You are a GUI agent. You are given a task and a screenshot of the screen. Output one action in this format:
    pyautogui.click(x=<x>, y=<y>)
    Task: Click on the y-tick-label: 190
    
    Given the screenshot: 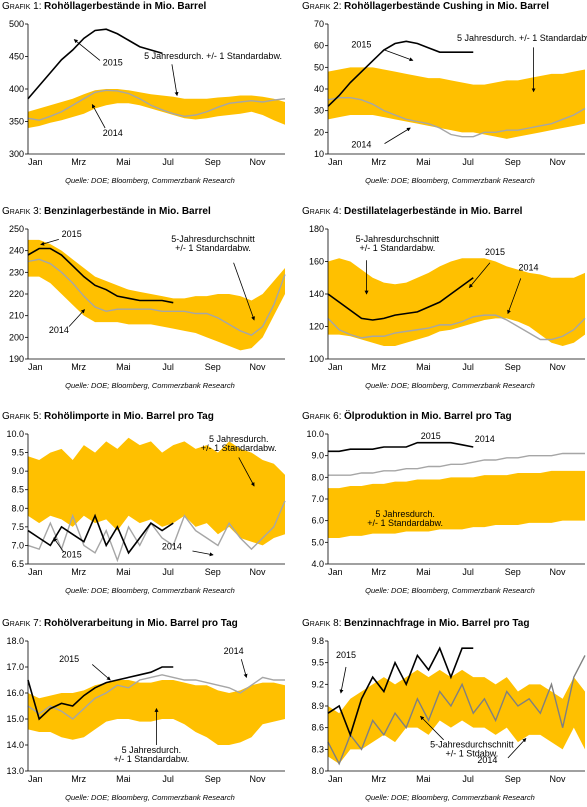 What is the action you would take?
    pyautogui.click(x=16, y=359)
    